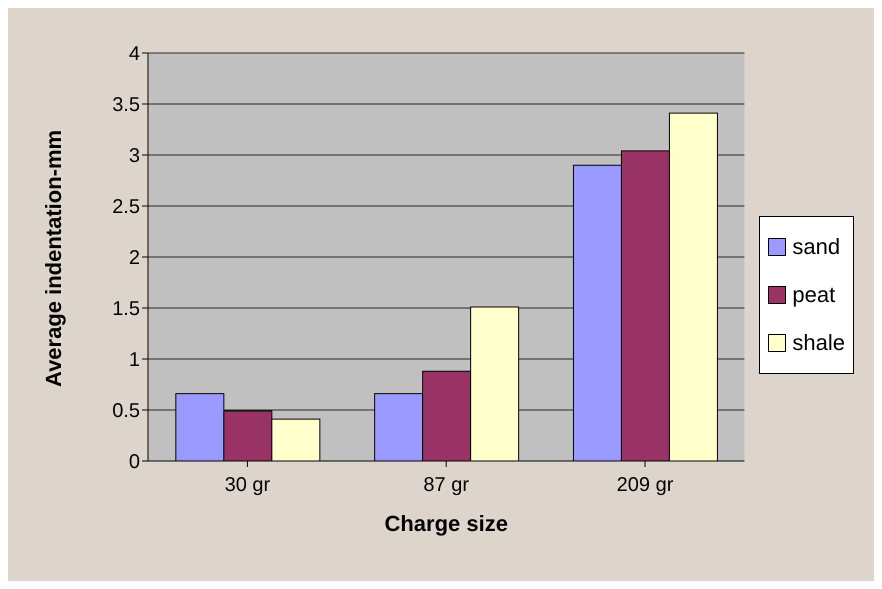 Image resolution: width=882 pixels, height=589 pixels. I want to click on x-tick-label: 209 gr, so click(645, 485).